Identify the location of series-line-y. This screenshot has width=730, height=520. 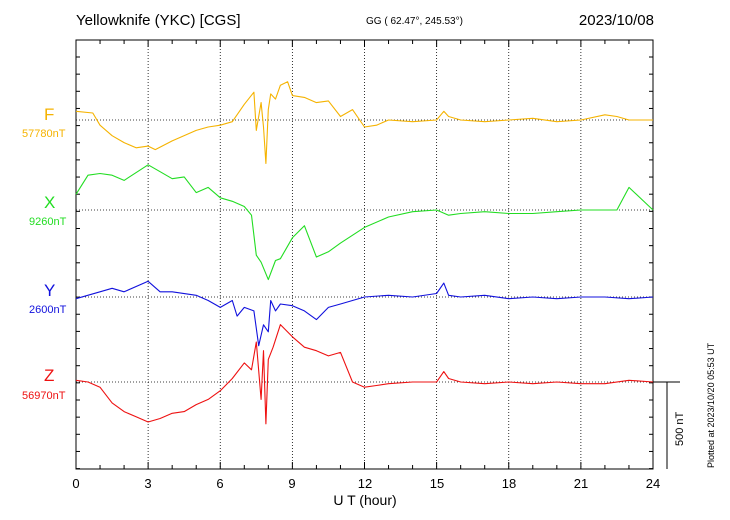
(364, 313).